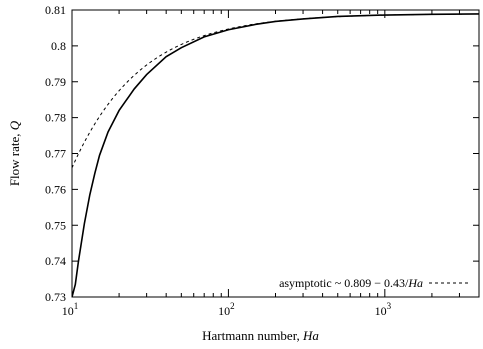 The image size is (483, 349). What do you see at coordinates (55, 82) in the screenshot?
I see `y-tick-label: 0.79` at bounding box center [55, 82].